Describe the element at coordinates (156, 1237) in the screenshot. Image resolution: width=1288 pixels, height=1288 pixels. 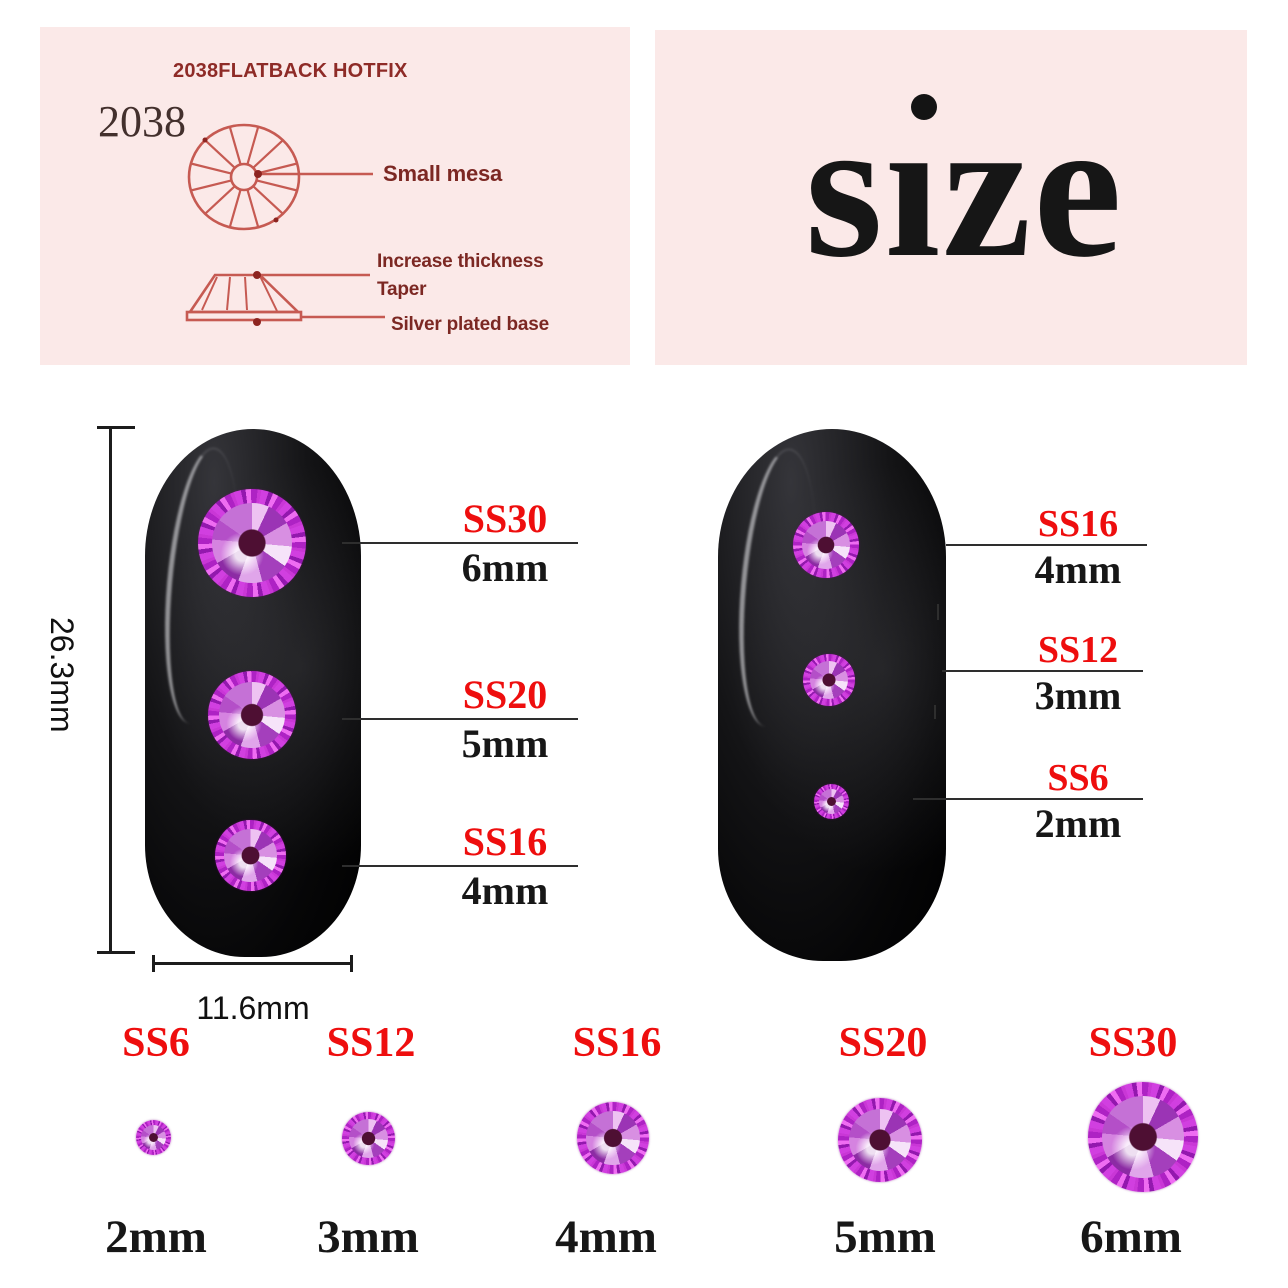
I see `chart-ss6-mm: 2mm` at that location.